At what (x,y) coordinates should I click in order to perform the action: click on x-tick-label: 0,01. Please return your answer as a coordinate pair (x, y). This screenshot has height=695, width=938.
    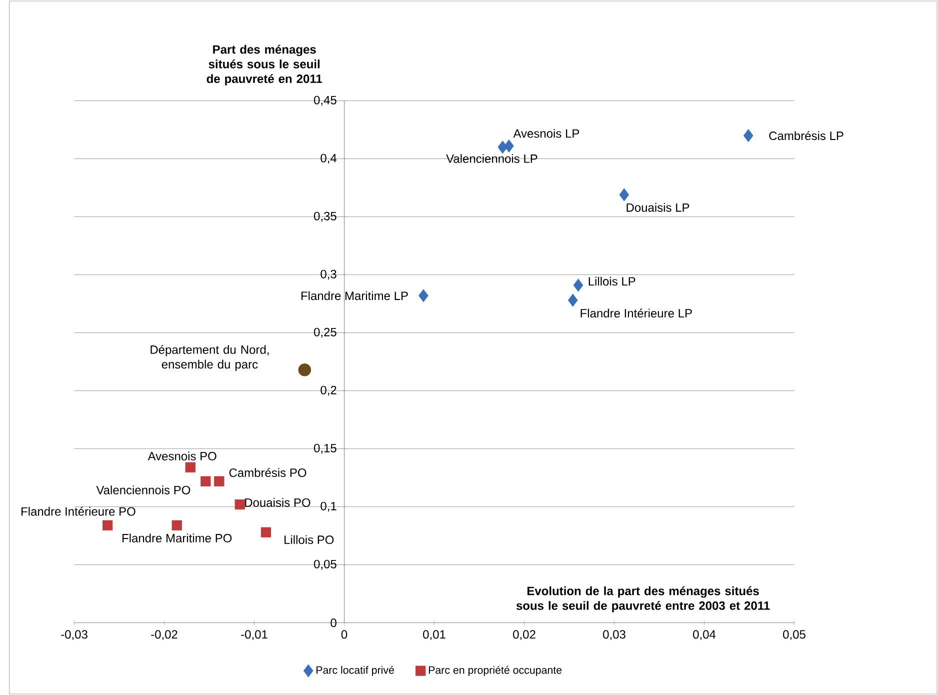
    Looking at the image, I should click on (434, 635).